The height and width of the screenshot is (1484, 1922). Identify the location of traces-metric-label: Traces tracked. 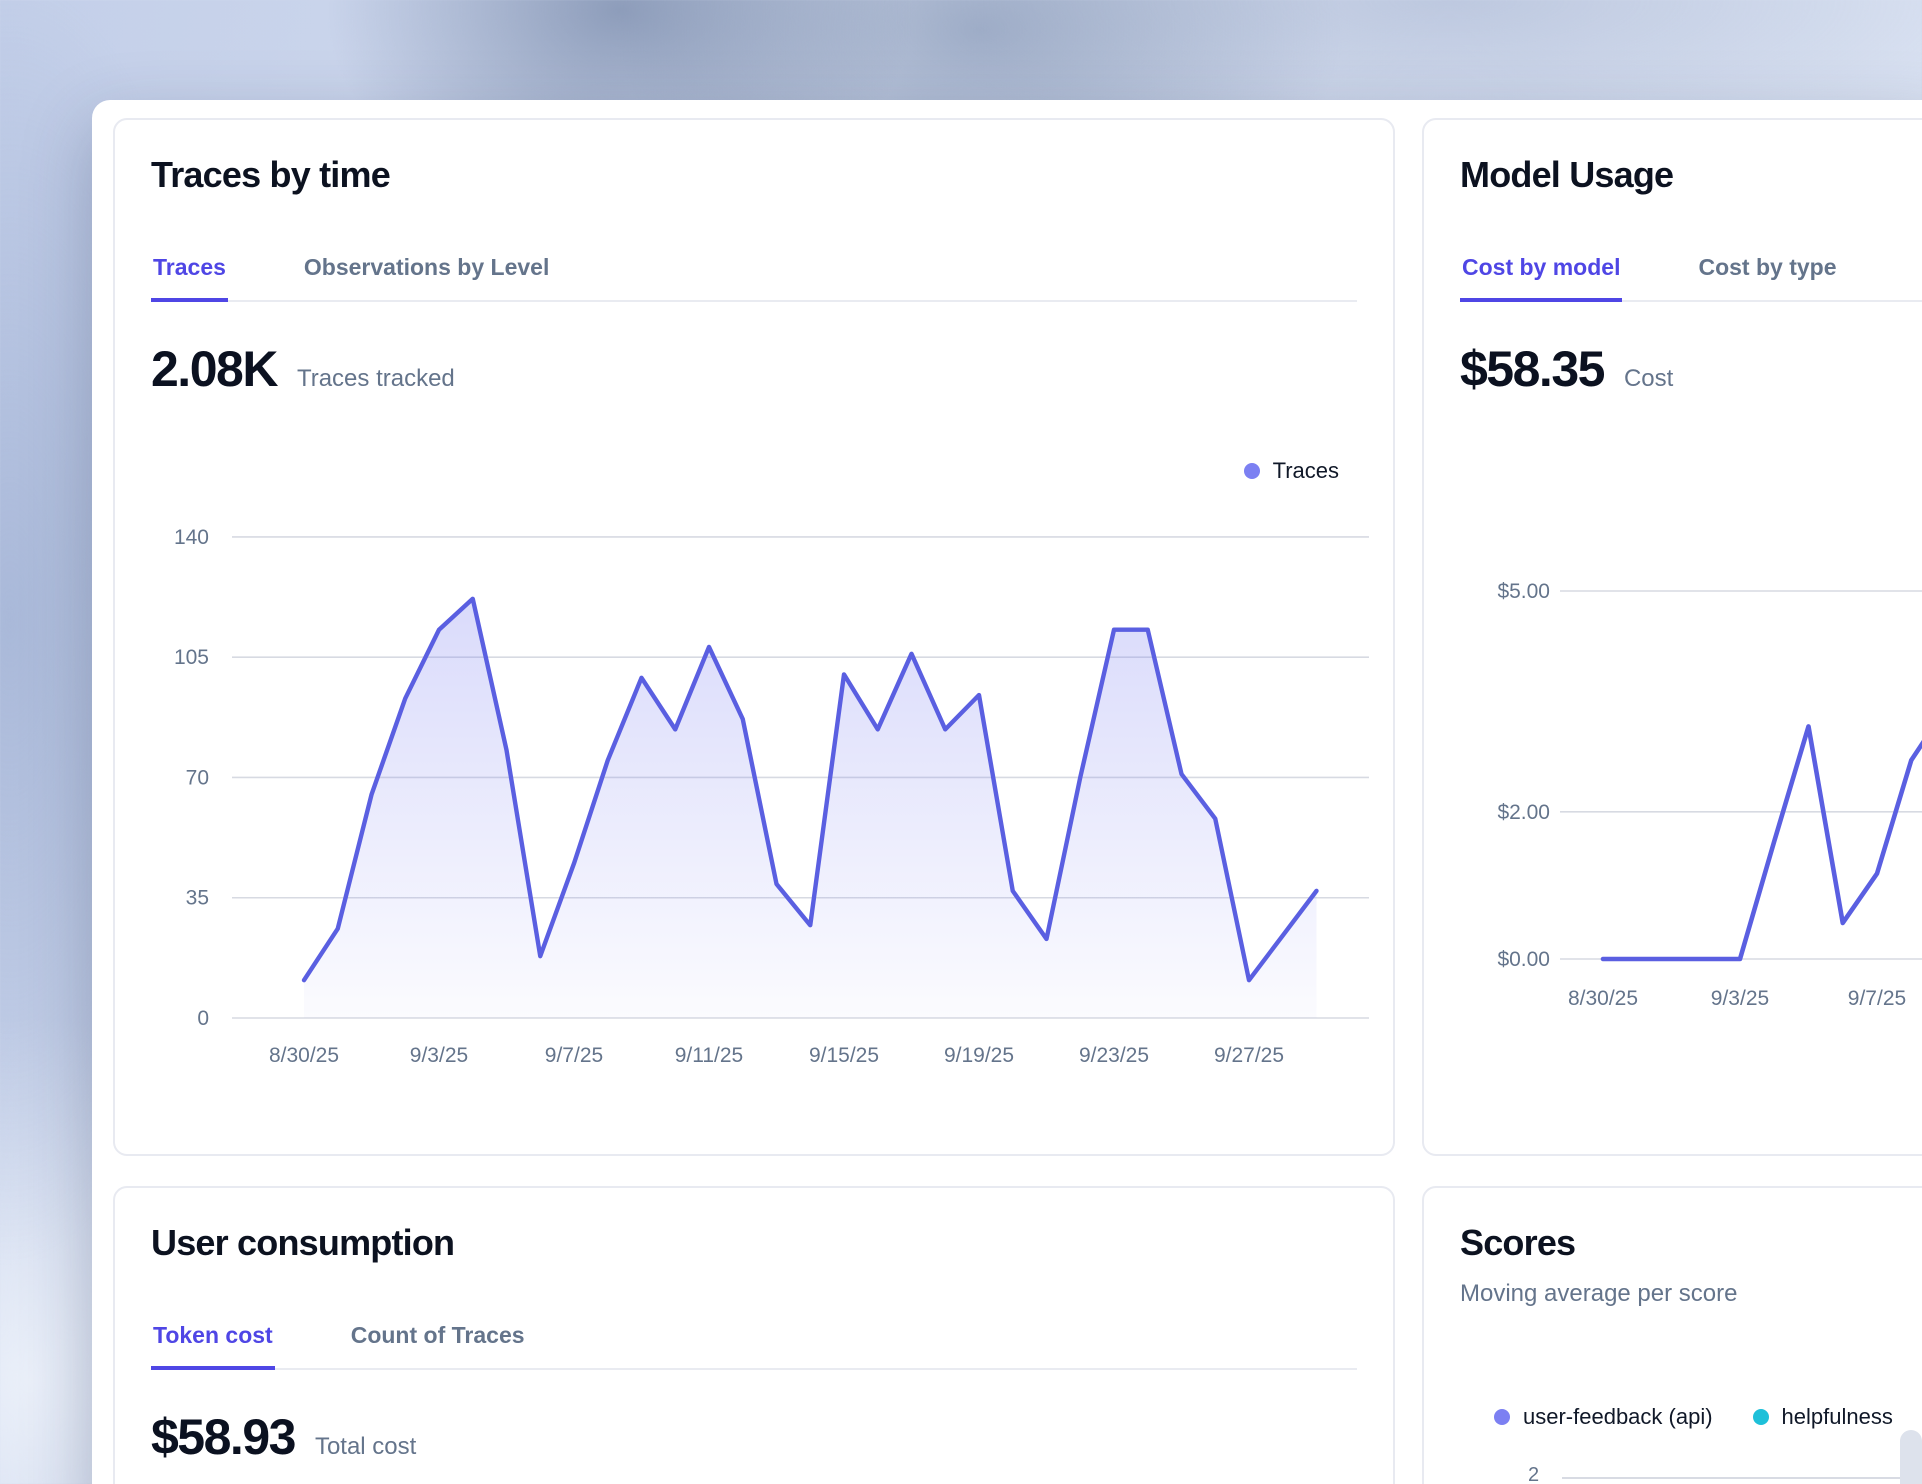
(375, 379).